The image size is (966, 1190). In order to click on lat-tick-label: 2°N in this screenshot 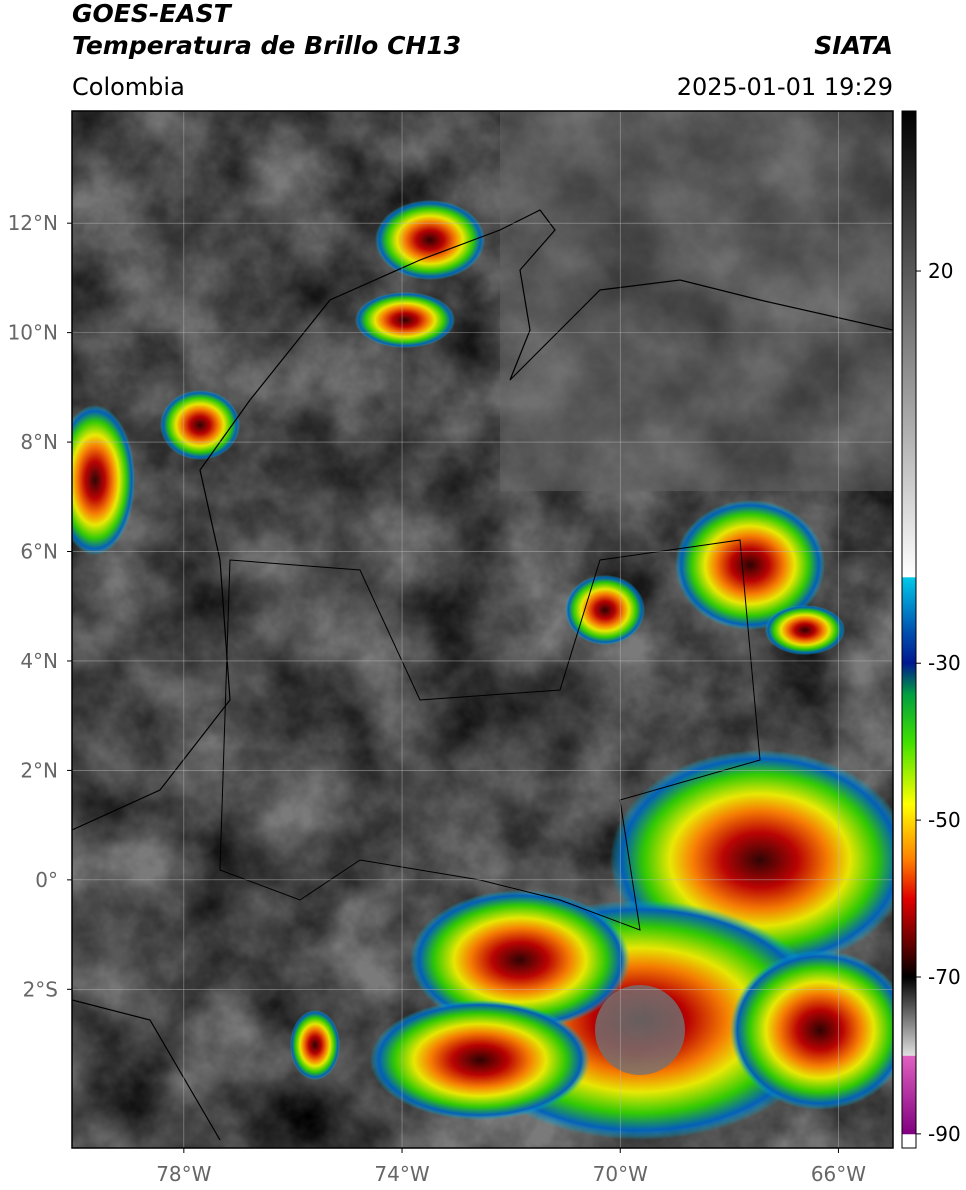, I will do `click(39, 770)`.